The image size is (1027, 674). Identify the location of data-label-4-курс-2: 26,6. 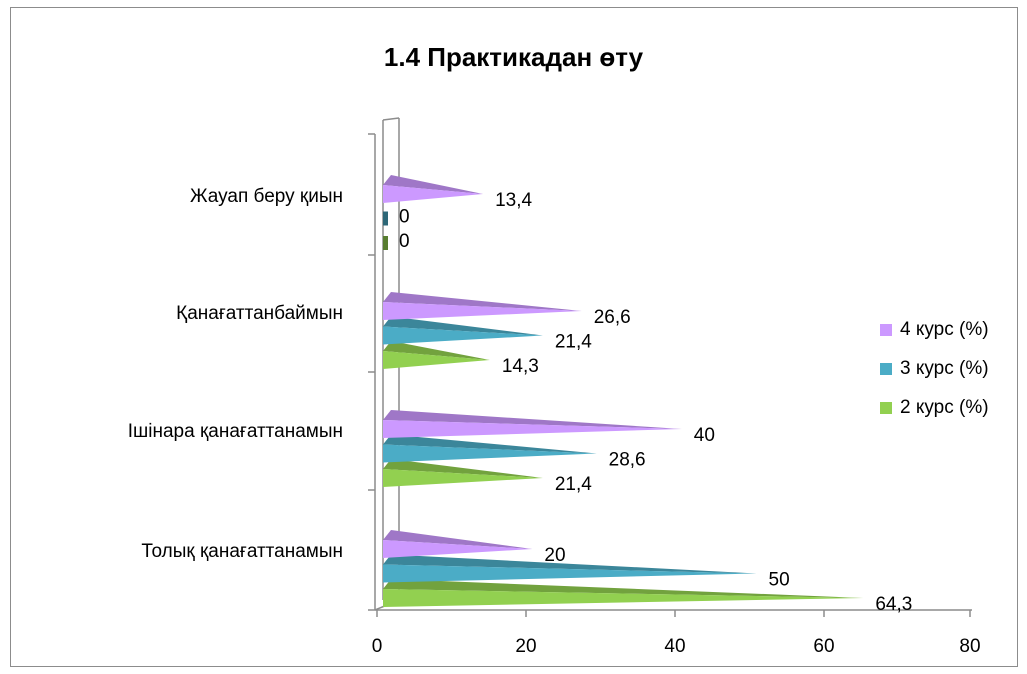
(612, 317).